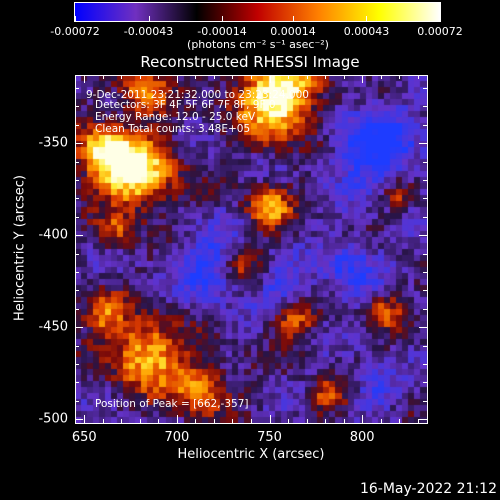 The image size is (500, 500). What do you see at coordinates (440, 31) in the screenshot?
I see `colorbar-tick-label: 0.00072` at bounding box center [440, 31].